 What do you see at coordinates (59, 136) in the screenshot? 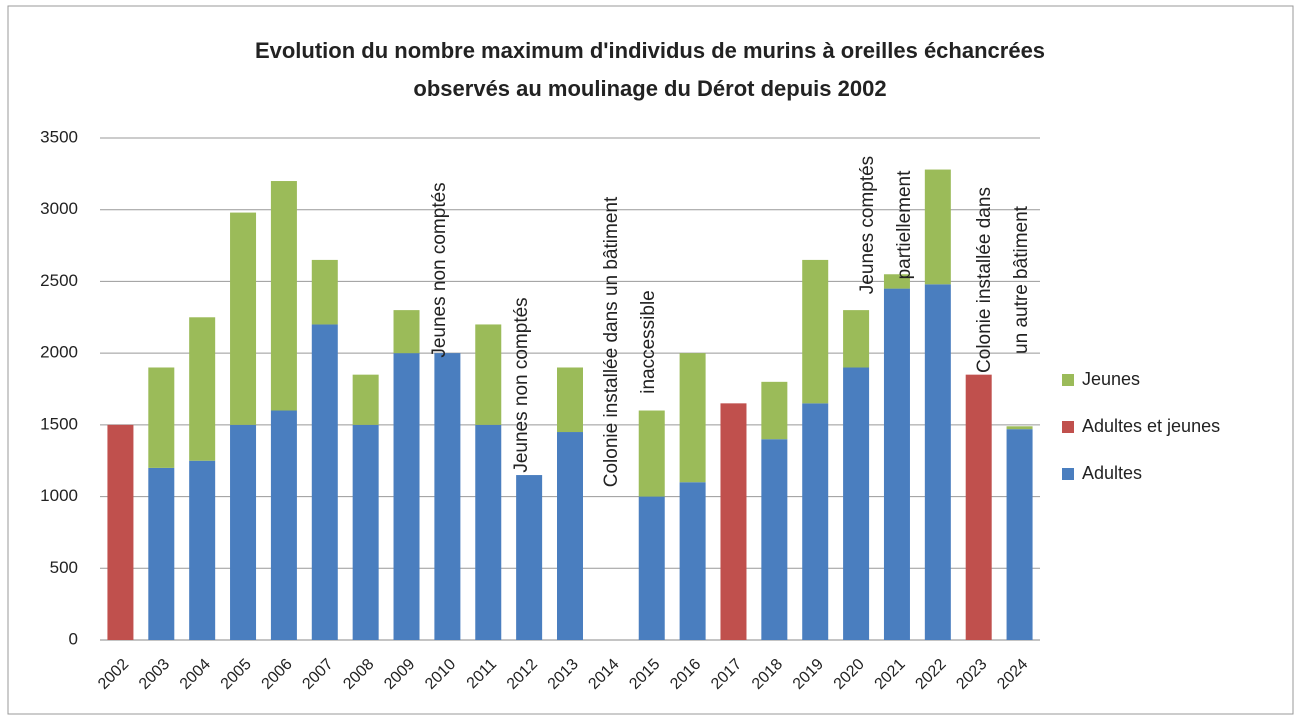
I see `y-tick-label: 3500` at bounding box center [59, 136].